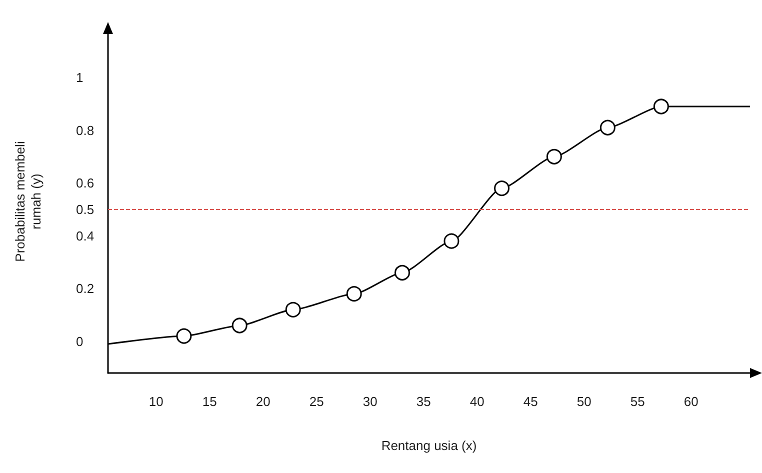 Image resolution: width=762 pixels, height=473 pixels. Describe the element at coordinates (209, 401) in the screenshot. I see `x-tick-label: 15` at that location.